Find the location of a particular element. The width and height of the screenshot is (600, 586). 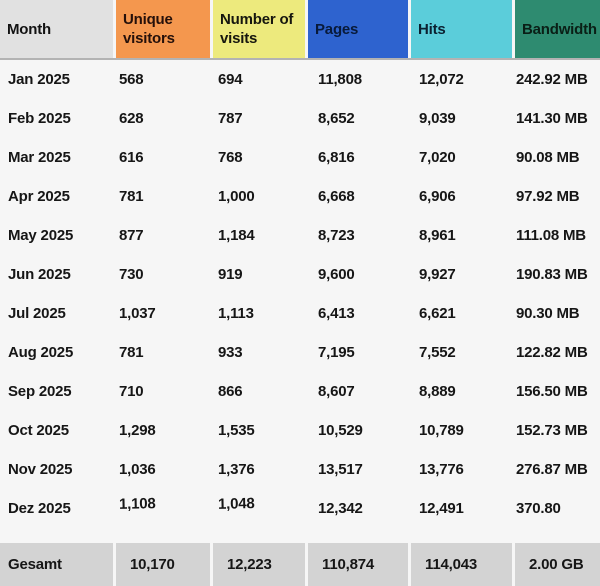

month-cell: Jun 2025 is located at coordinates (39, 274).